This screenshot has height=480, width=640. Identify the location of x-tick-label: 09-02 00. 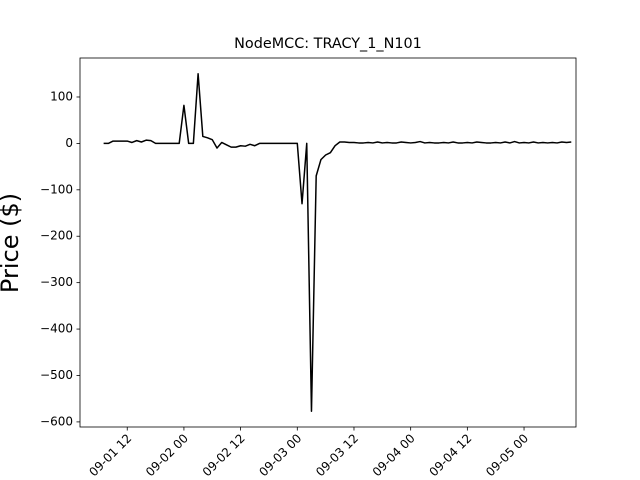
(167, 455).